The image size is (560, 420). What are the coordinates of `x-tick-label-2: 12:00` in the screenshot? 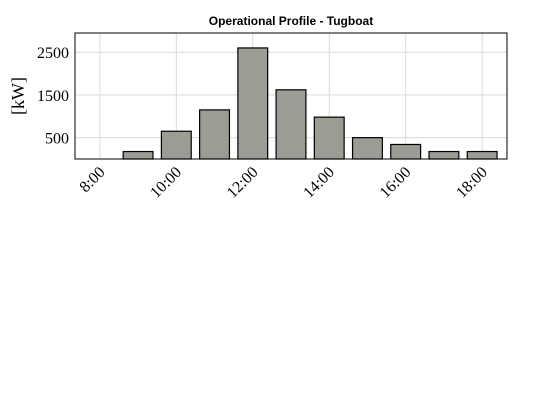 It's located at (243, 183).